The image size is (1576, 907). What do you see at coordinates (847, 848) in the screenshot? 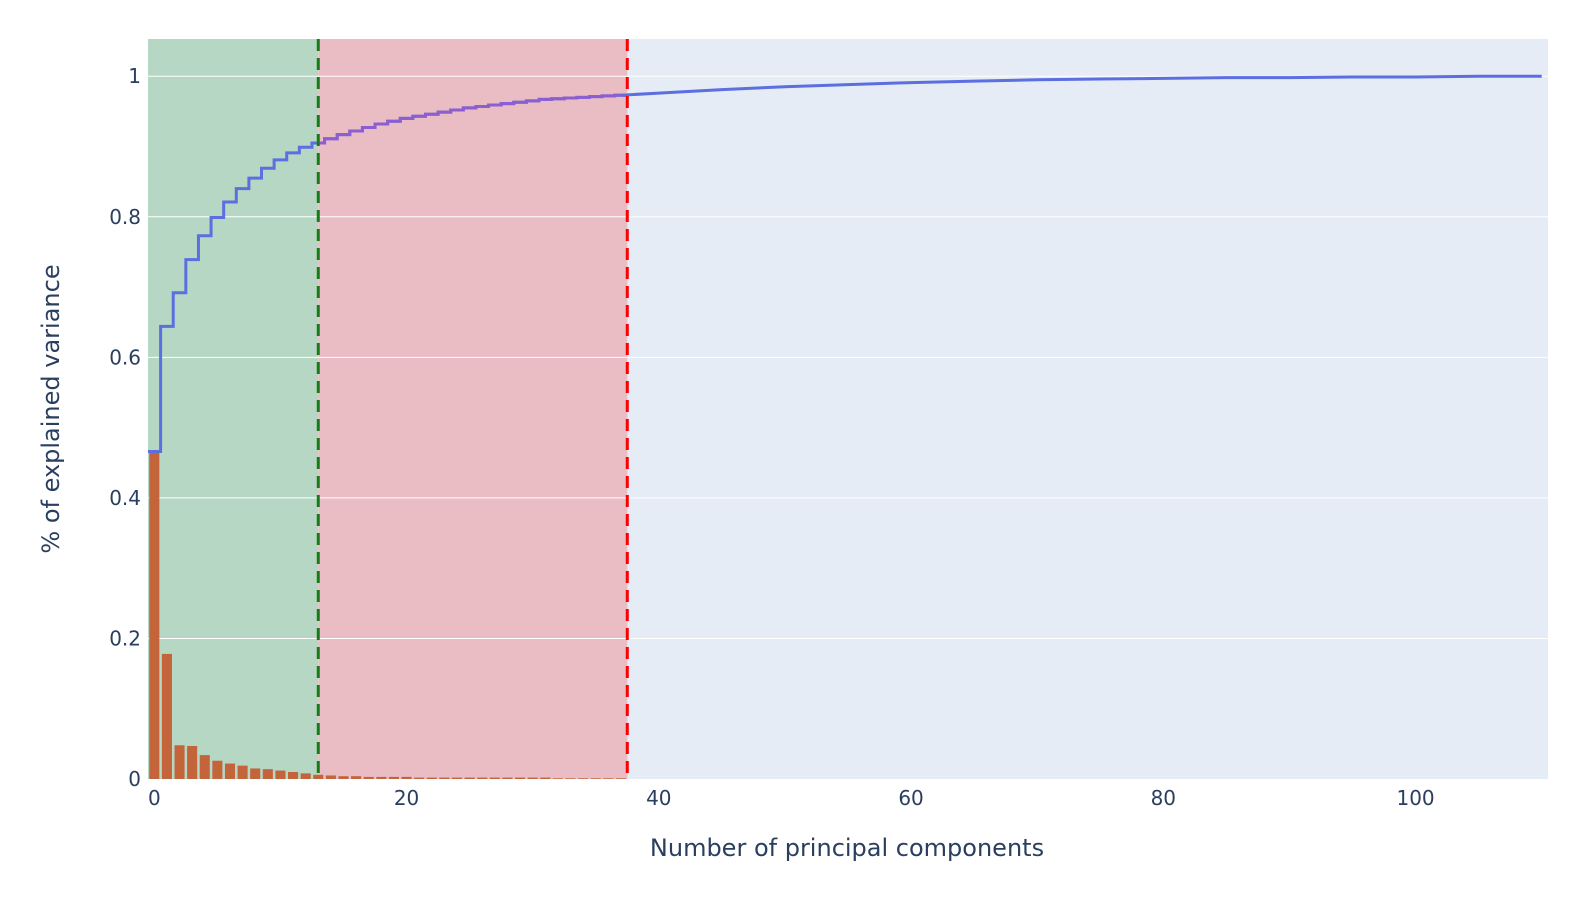
I see `x-axis-title: Number of principal components` at bounding box center [847, 848].